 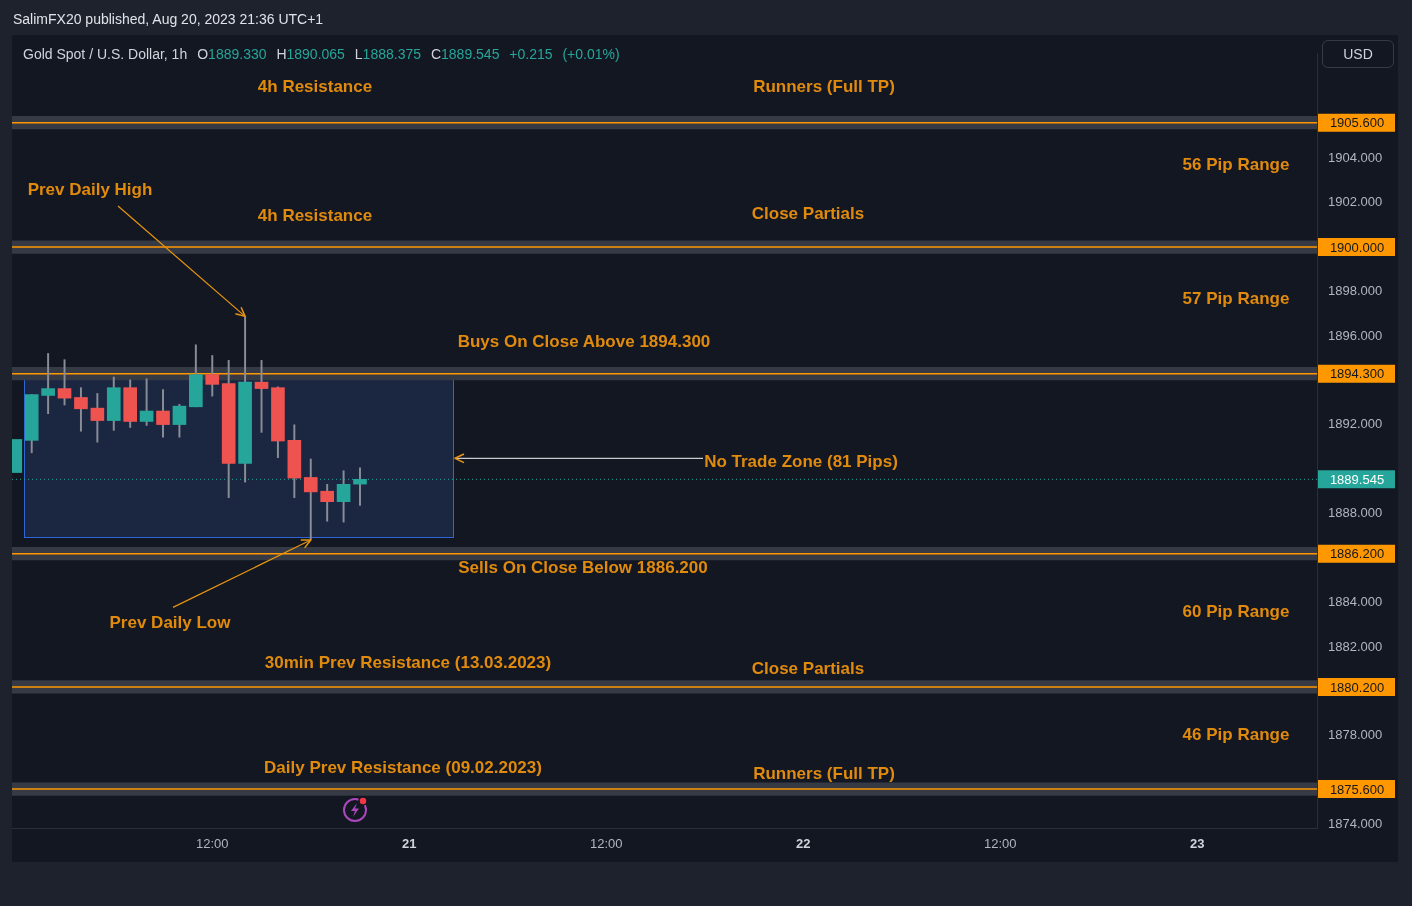 I want to click on annotation: Prev Daily Low, so click(x=170, y=623).